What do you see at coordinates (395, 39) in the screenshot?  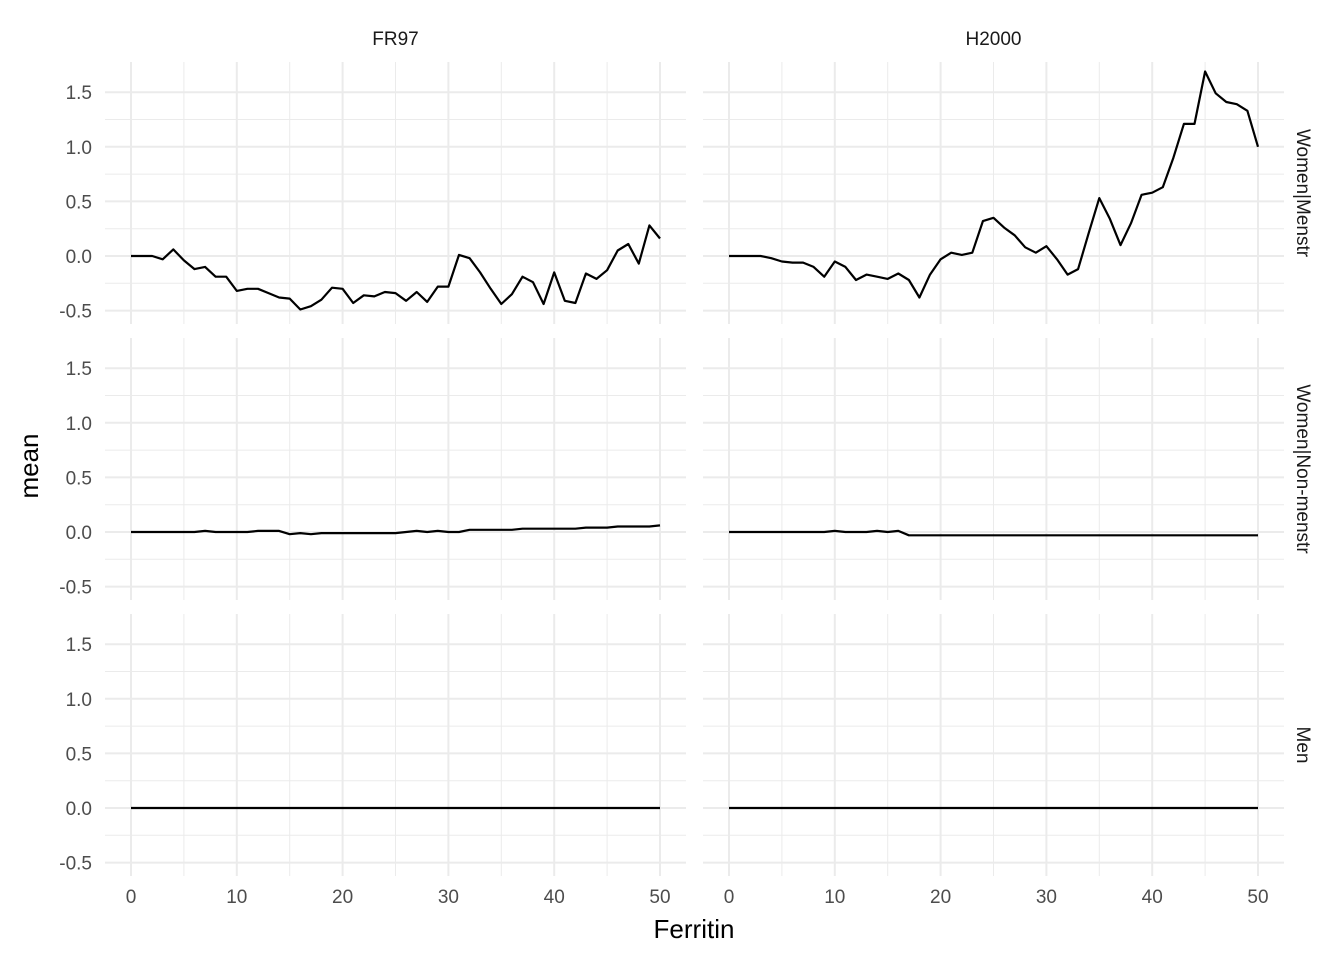 I see `facet-column-label: FR97` at bounding box center [395, 39].